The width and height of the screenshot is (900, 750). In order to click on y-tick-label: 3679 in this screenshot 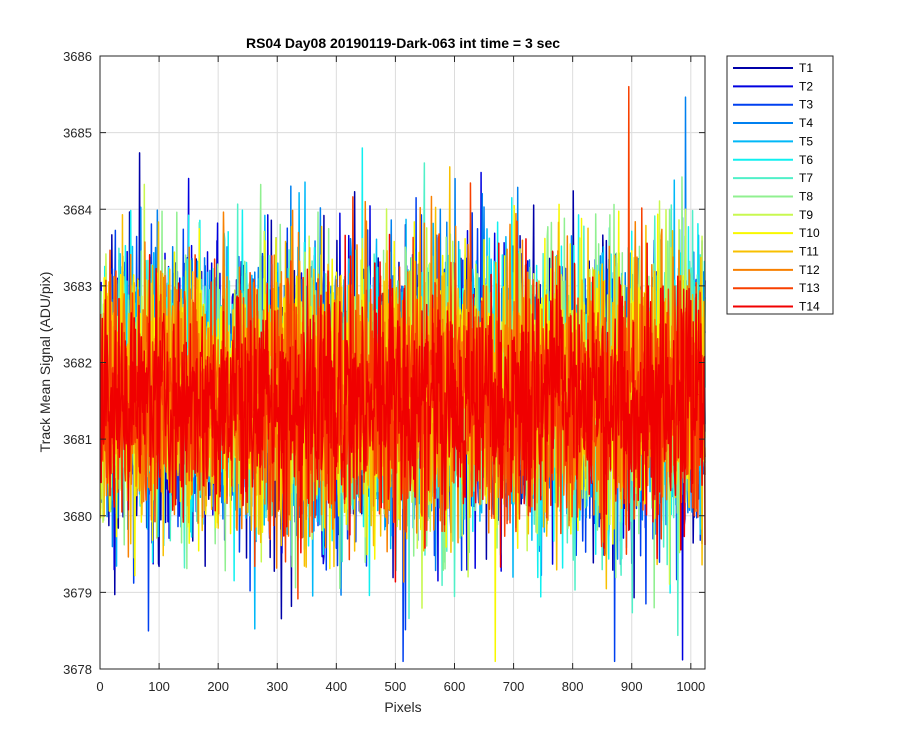, I will do `click(77, 592)`.